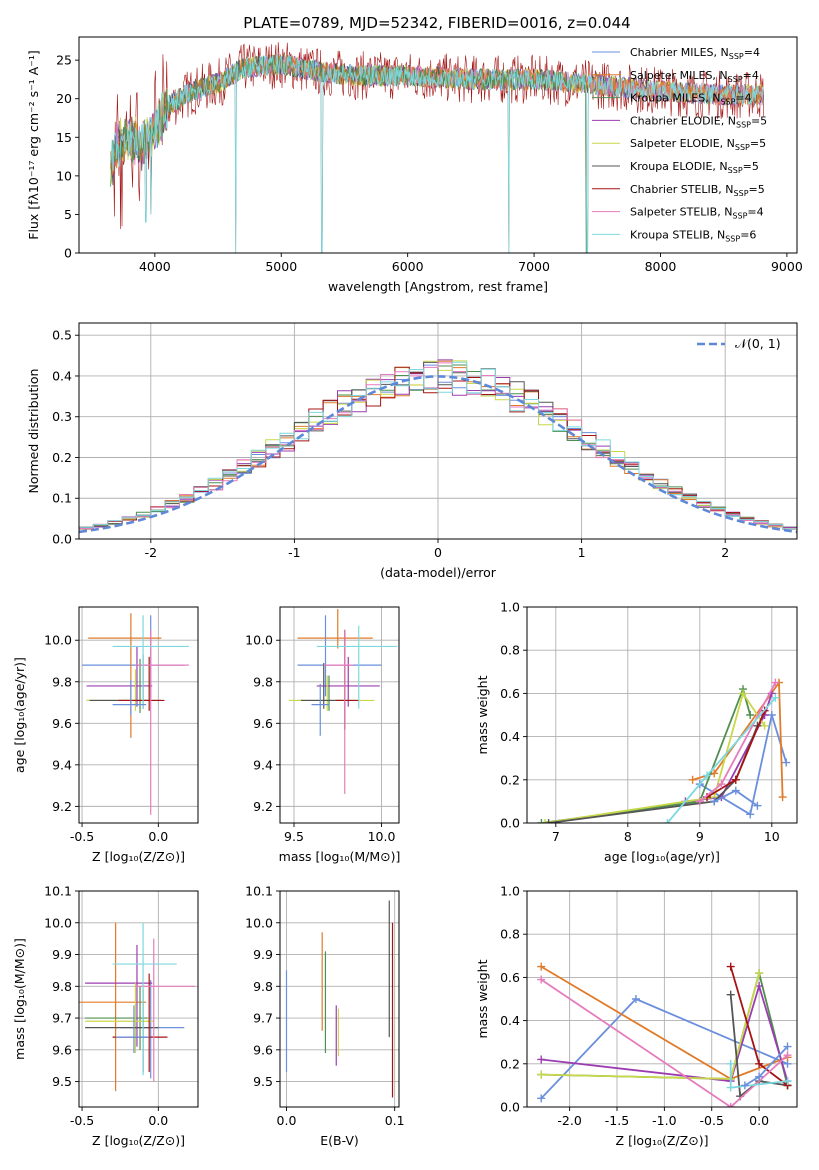  Describe the element at coordinates (698, 121) in the screenshot. I see `legend-label: Chabrier ELODIE, NSSP=5` at that location.